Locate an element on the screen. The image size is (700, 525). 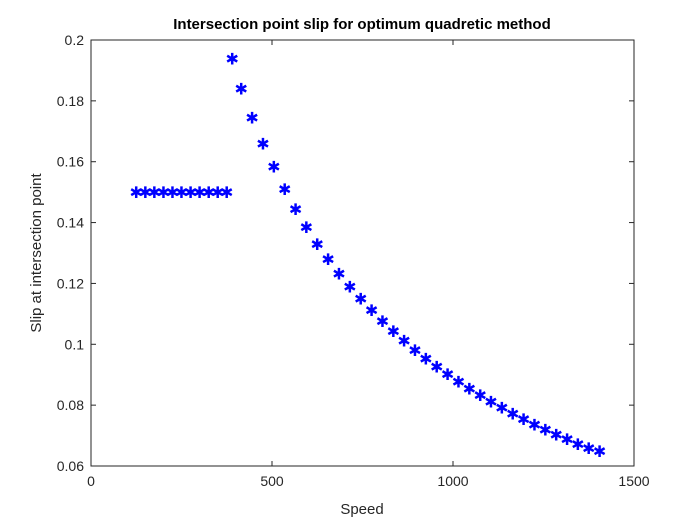
y-tick-label: 0.2 is located at coordinates (75, 40).